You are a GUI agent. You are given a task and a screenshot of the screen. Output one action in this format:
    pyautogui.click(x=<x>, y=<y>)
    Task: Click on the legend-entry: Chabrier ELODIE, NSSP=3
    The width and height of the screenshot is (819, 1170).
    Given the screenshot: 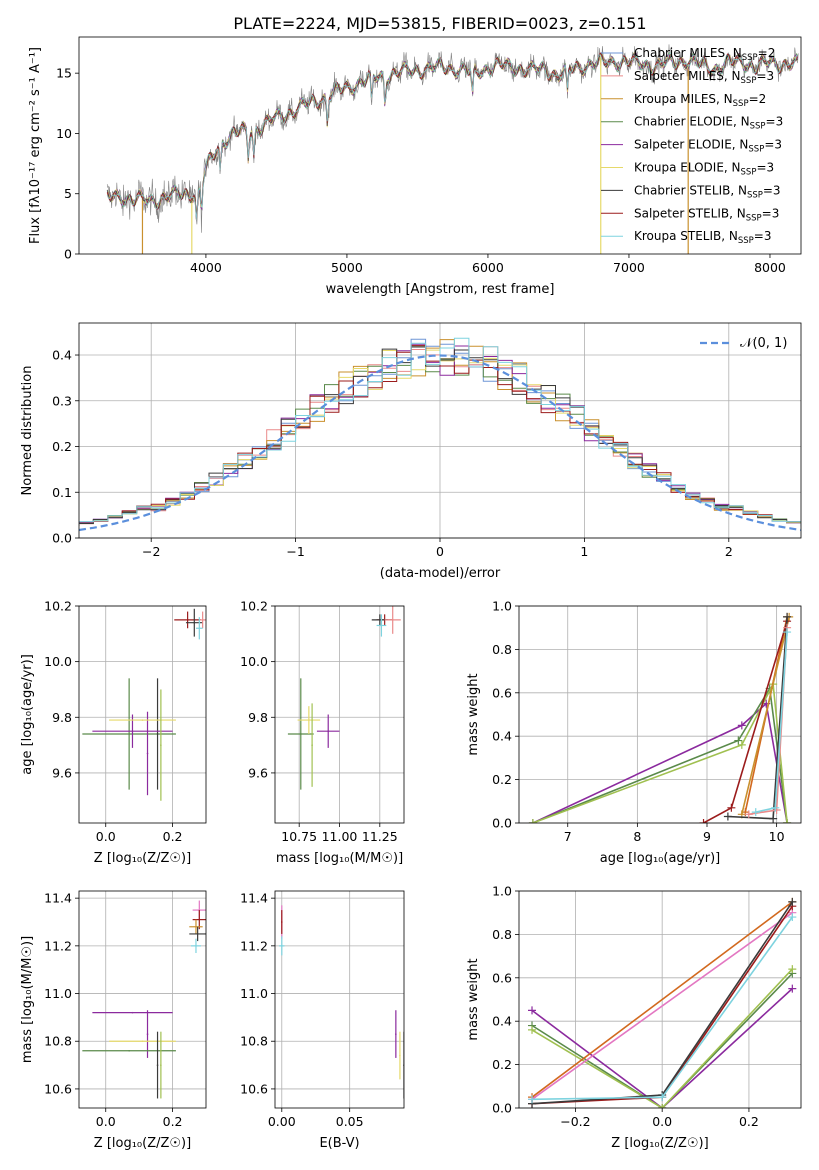 What is the action you would take?
    pyautogui.click(x=708, y=123)
    